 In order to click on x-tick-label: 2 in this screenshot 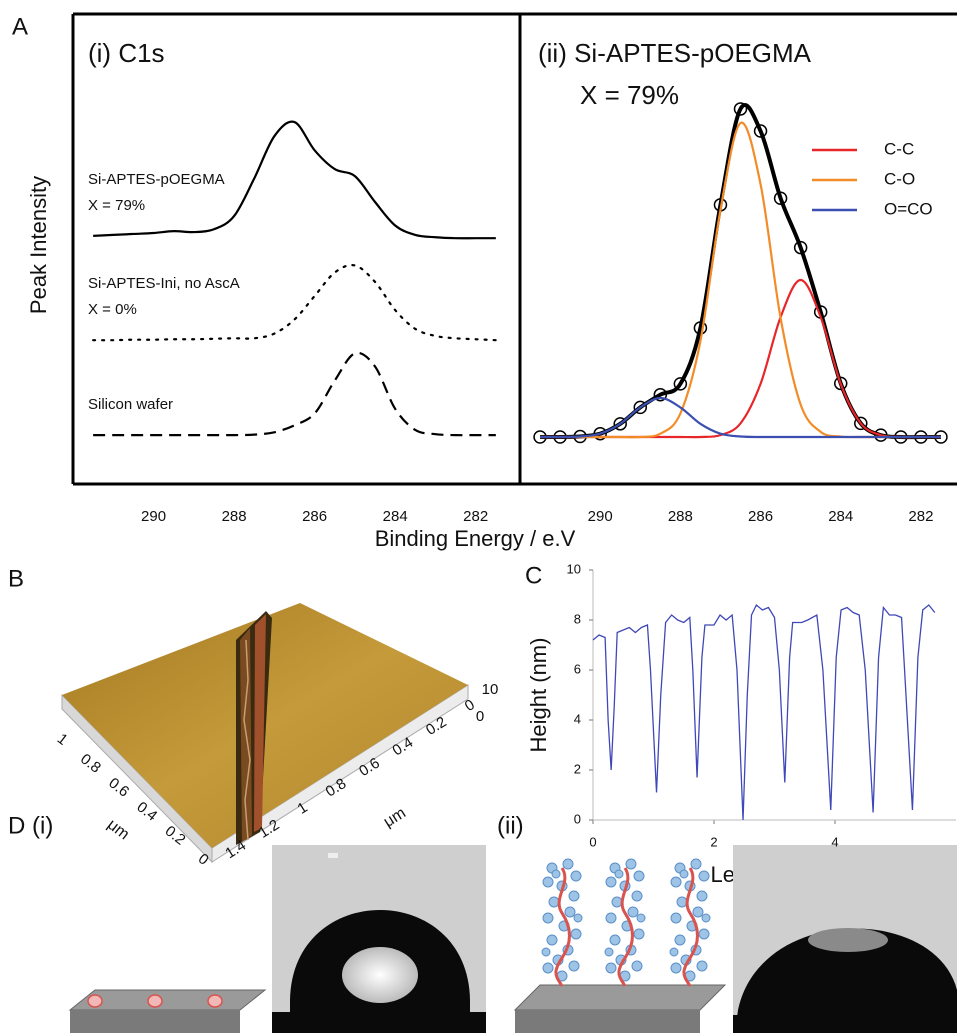, I will do `click(713, 841)`.